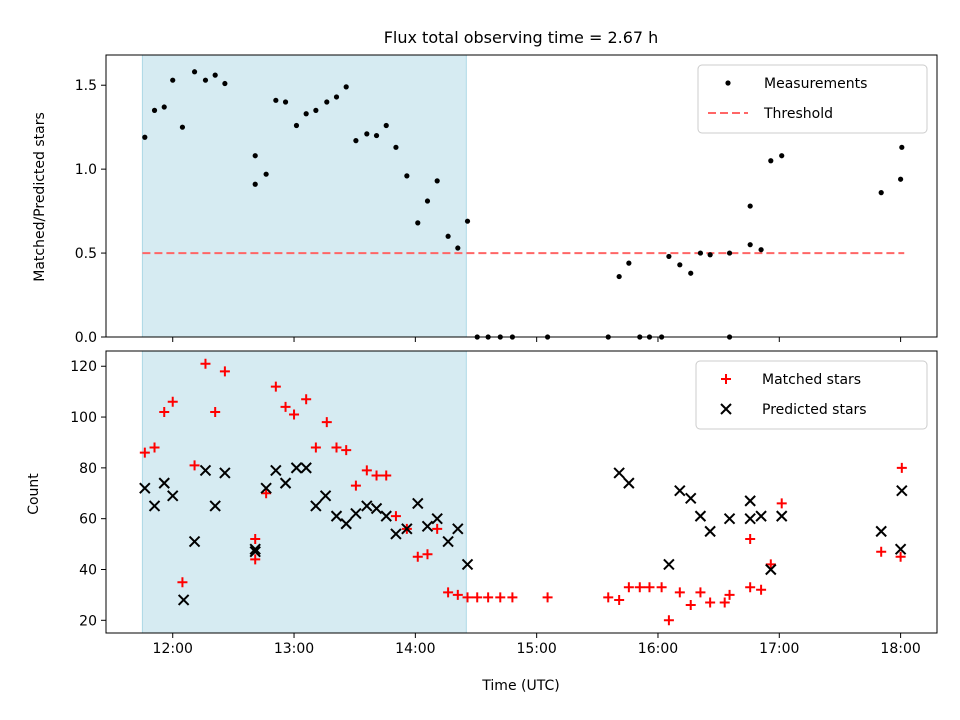 This screenshot has height=720, width=960. Describe the element at coordinates (34, 494) in the screenshot. I see `count-y-axis-label: Count` at that location.